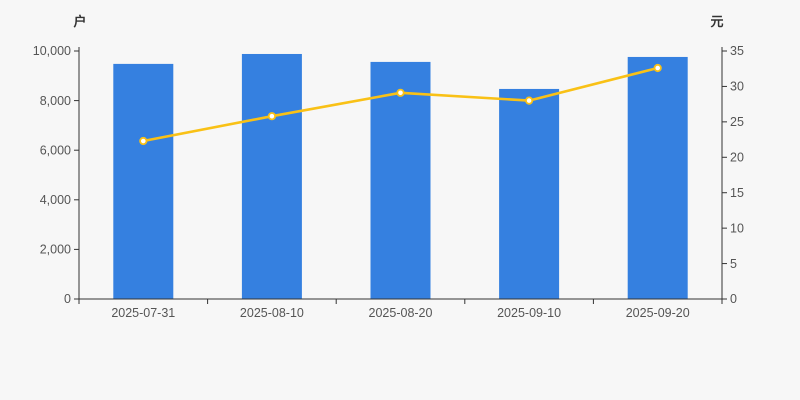 This screenshot has width=800, height=400. I want to click on right-axis-tick-label: 15, so click(737, 193).